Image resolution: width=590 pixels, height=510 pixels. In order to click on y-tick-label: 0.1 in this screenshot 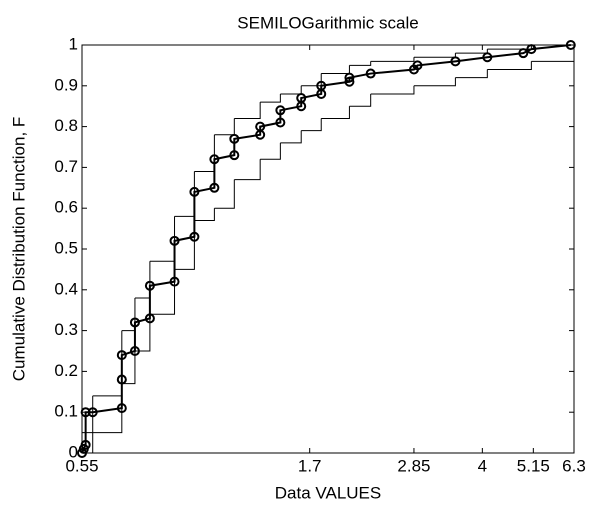, I will do `click(66, 411)`.